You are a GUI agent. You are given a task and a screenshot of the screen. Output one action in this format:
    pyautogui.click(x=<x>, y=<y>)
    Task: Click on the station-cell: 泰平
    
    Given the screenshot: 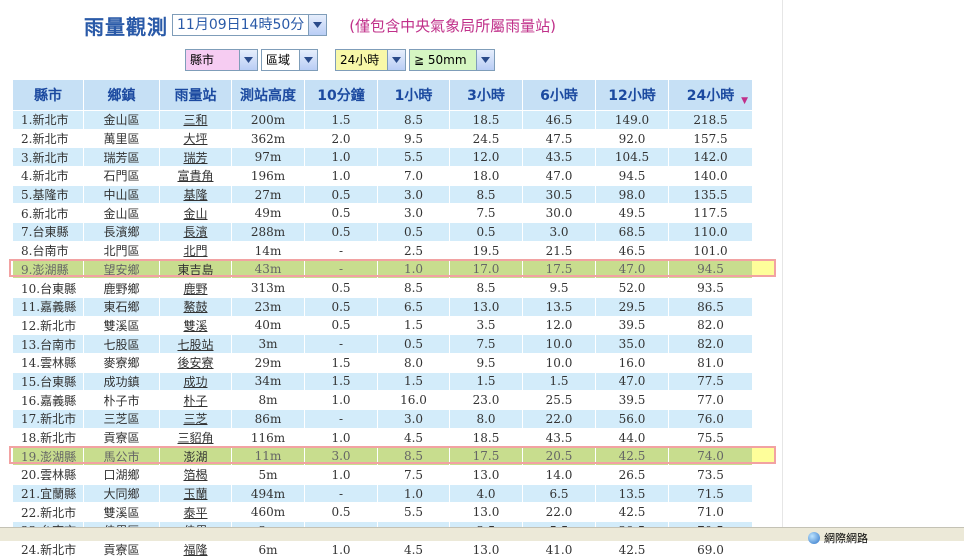 What is the action you would take?
    pyautogui.click(x=195, y=512)
    